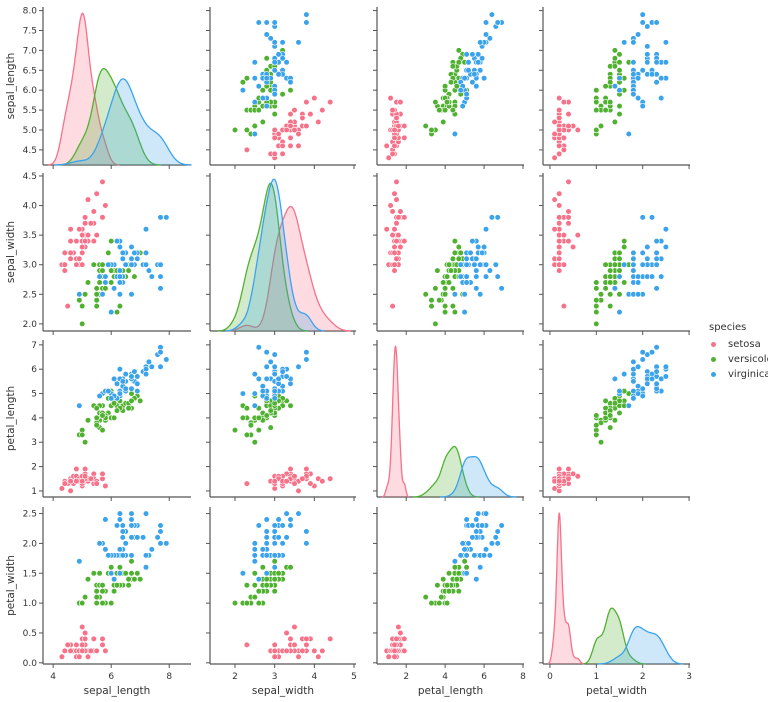 The image size is (768, 702). What do you see at coordinates (30, 111) in the screenshot?
I see `y-tick-label: 5.5` at bounding box center [30, 111].